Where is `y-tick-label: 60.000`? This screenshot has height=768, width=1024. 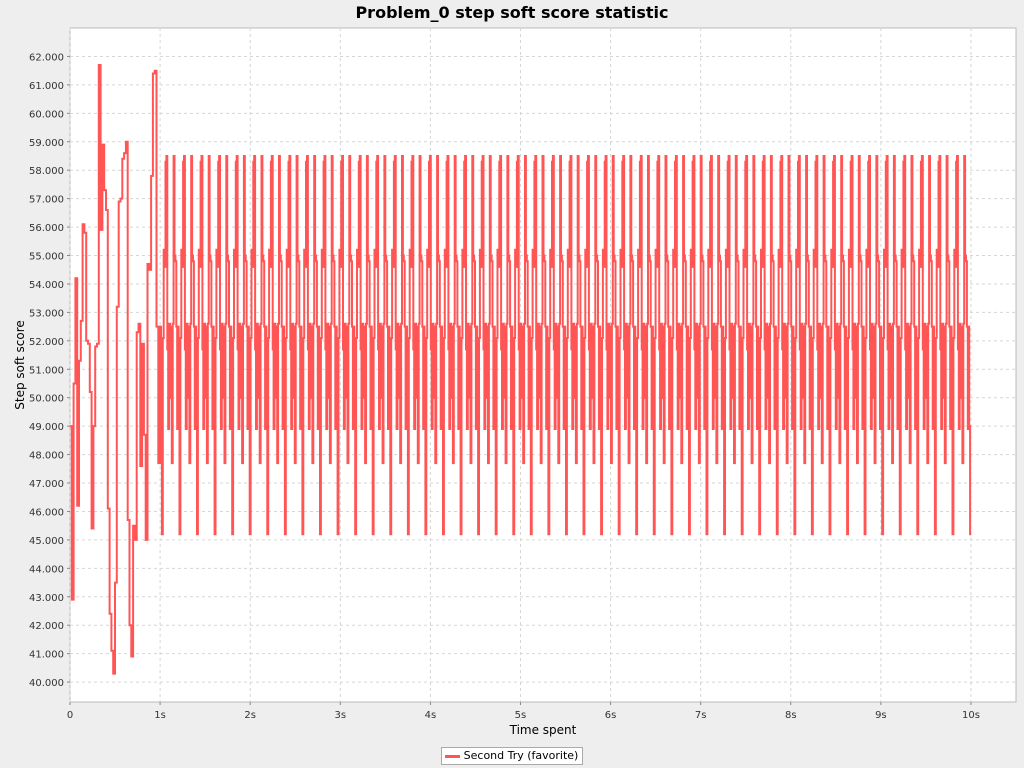 y-tick-label: 60.000 is located at coordinates (46, 114).